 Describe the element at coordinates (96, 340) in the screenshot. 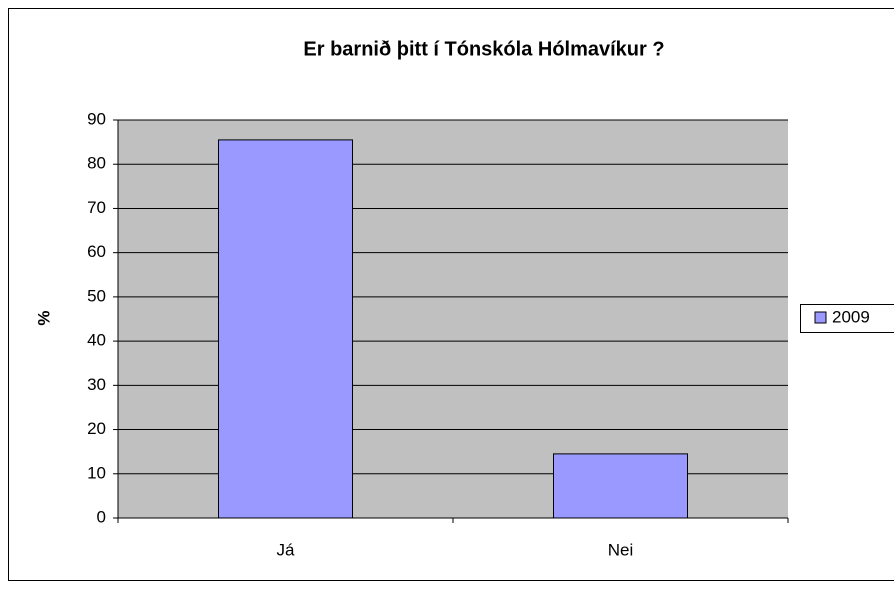

I see `y-tick-label: 40` at that location.